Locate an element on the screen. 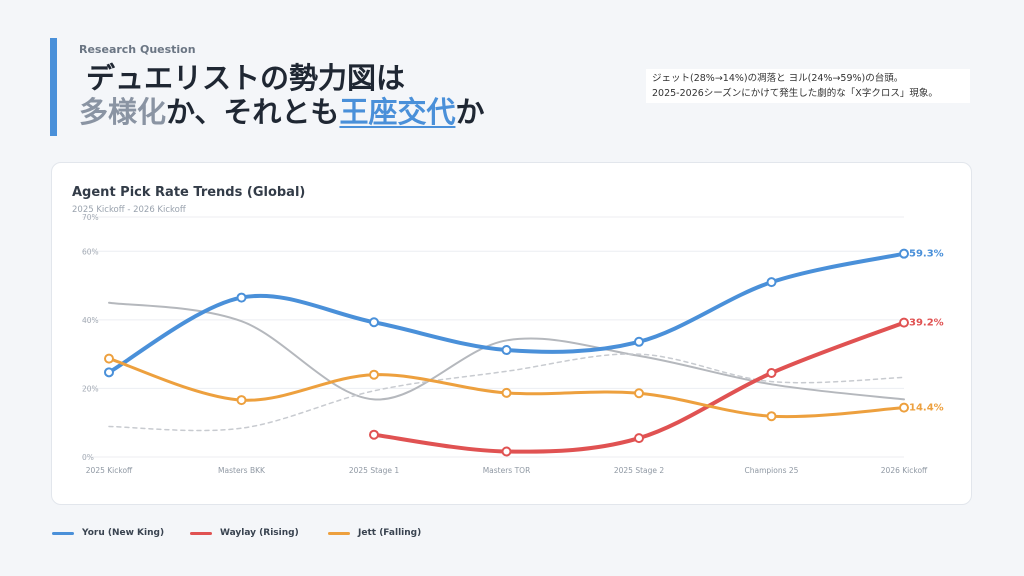  title-throne-change: 王座交代 is located at coordinates (397, 112).